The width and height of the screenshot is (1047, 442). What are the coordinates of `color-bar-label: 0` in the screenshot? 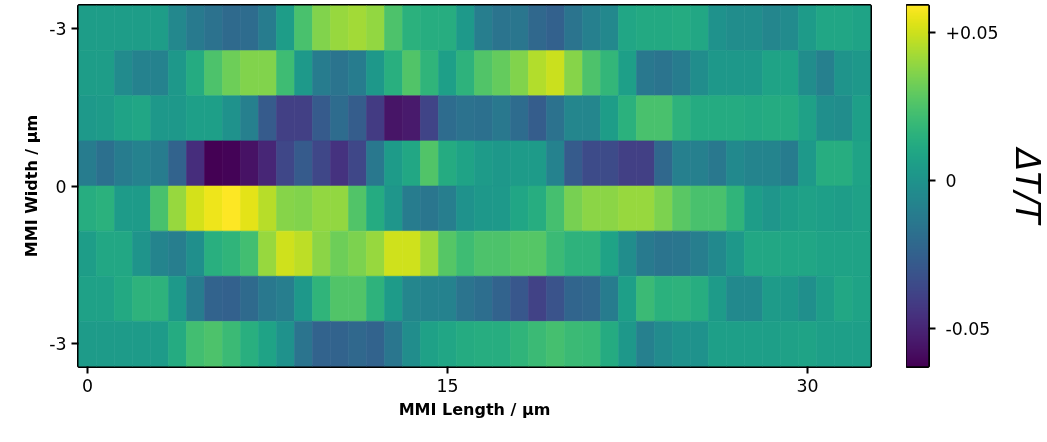 It's located at (951, 180).